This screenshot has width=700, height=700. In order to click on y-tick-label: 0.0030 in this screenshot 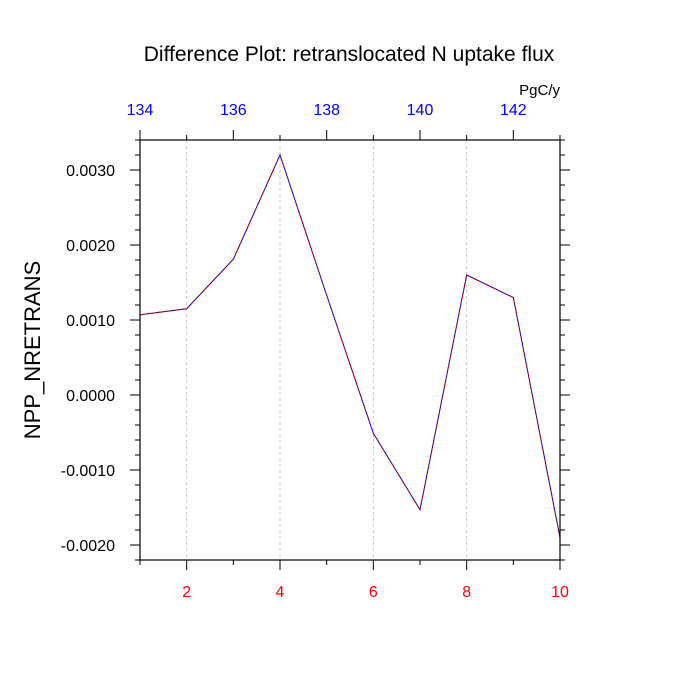, I will do `click(90, 171)`.